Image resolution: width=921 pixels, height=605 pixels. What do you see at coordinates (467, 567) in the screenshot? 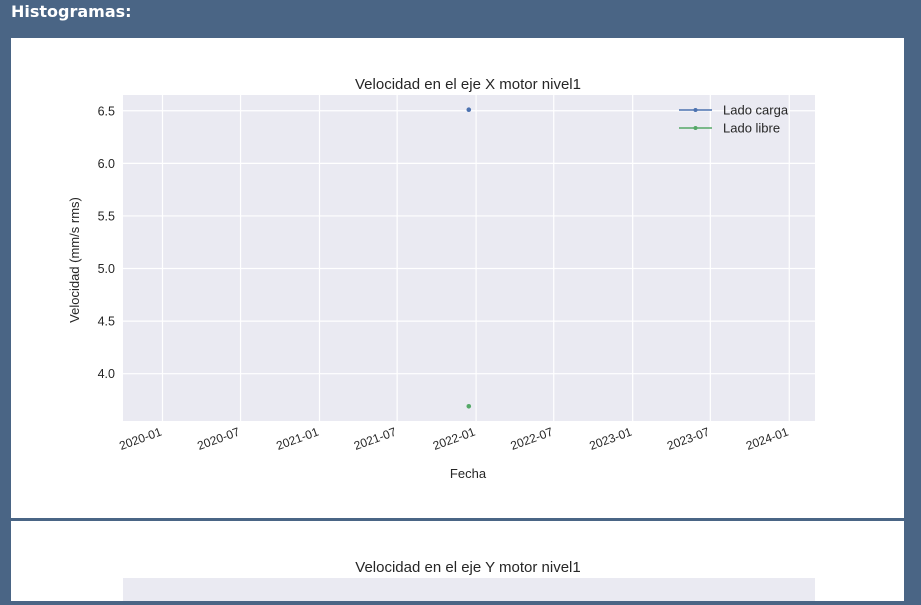
I see `chart-title: Velocidad en el eje Y motor nivel1` at bounding box center [467, 567].